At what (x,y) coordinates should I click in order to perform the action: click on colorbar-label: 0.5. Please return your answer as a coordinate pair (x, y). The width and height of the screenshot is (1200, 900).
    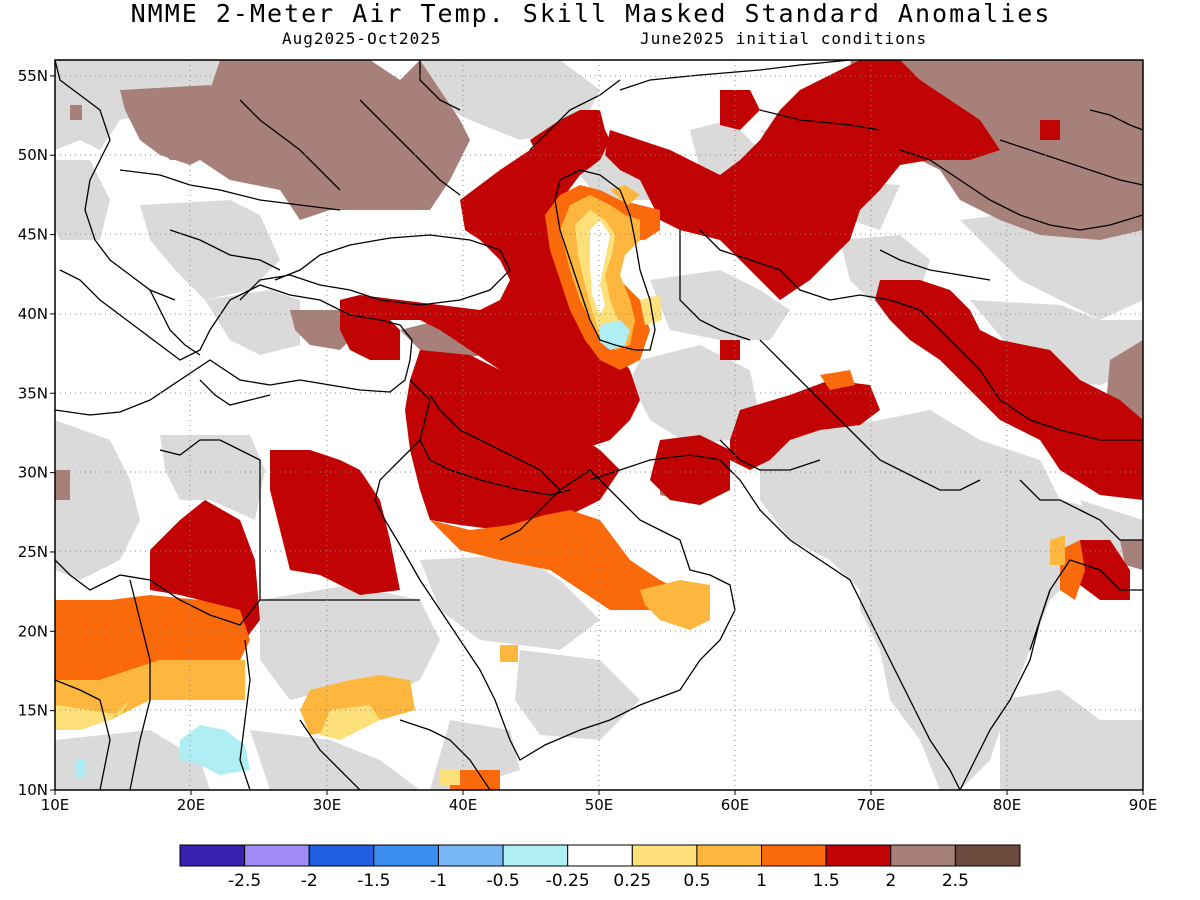
    Looking at the image, I should click on (696, 881).